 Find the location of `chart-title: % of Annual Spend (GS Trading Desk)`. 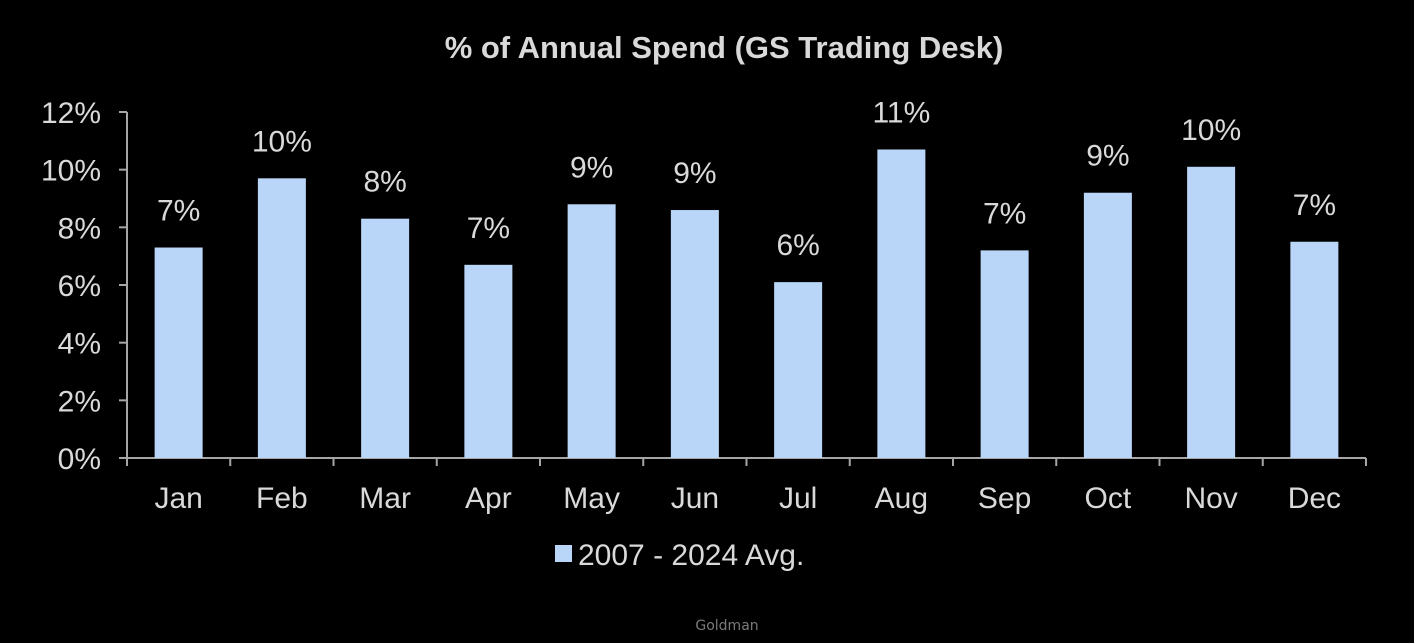

chart-title: % of Annual Spend (GS Trading Desk) is located at coordinates (724, 47).